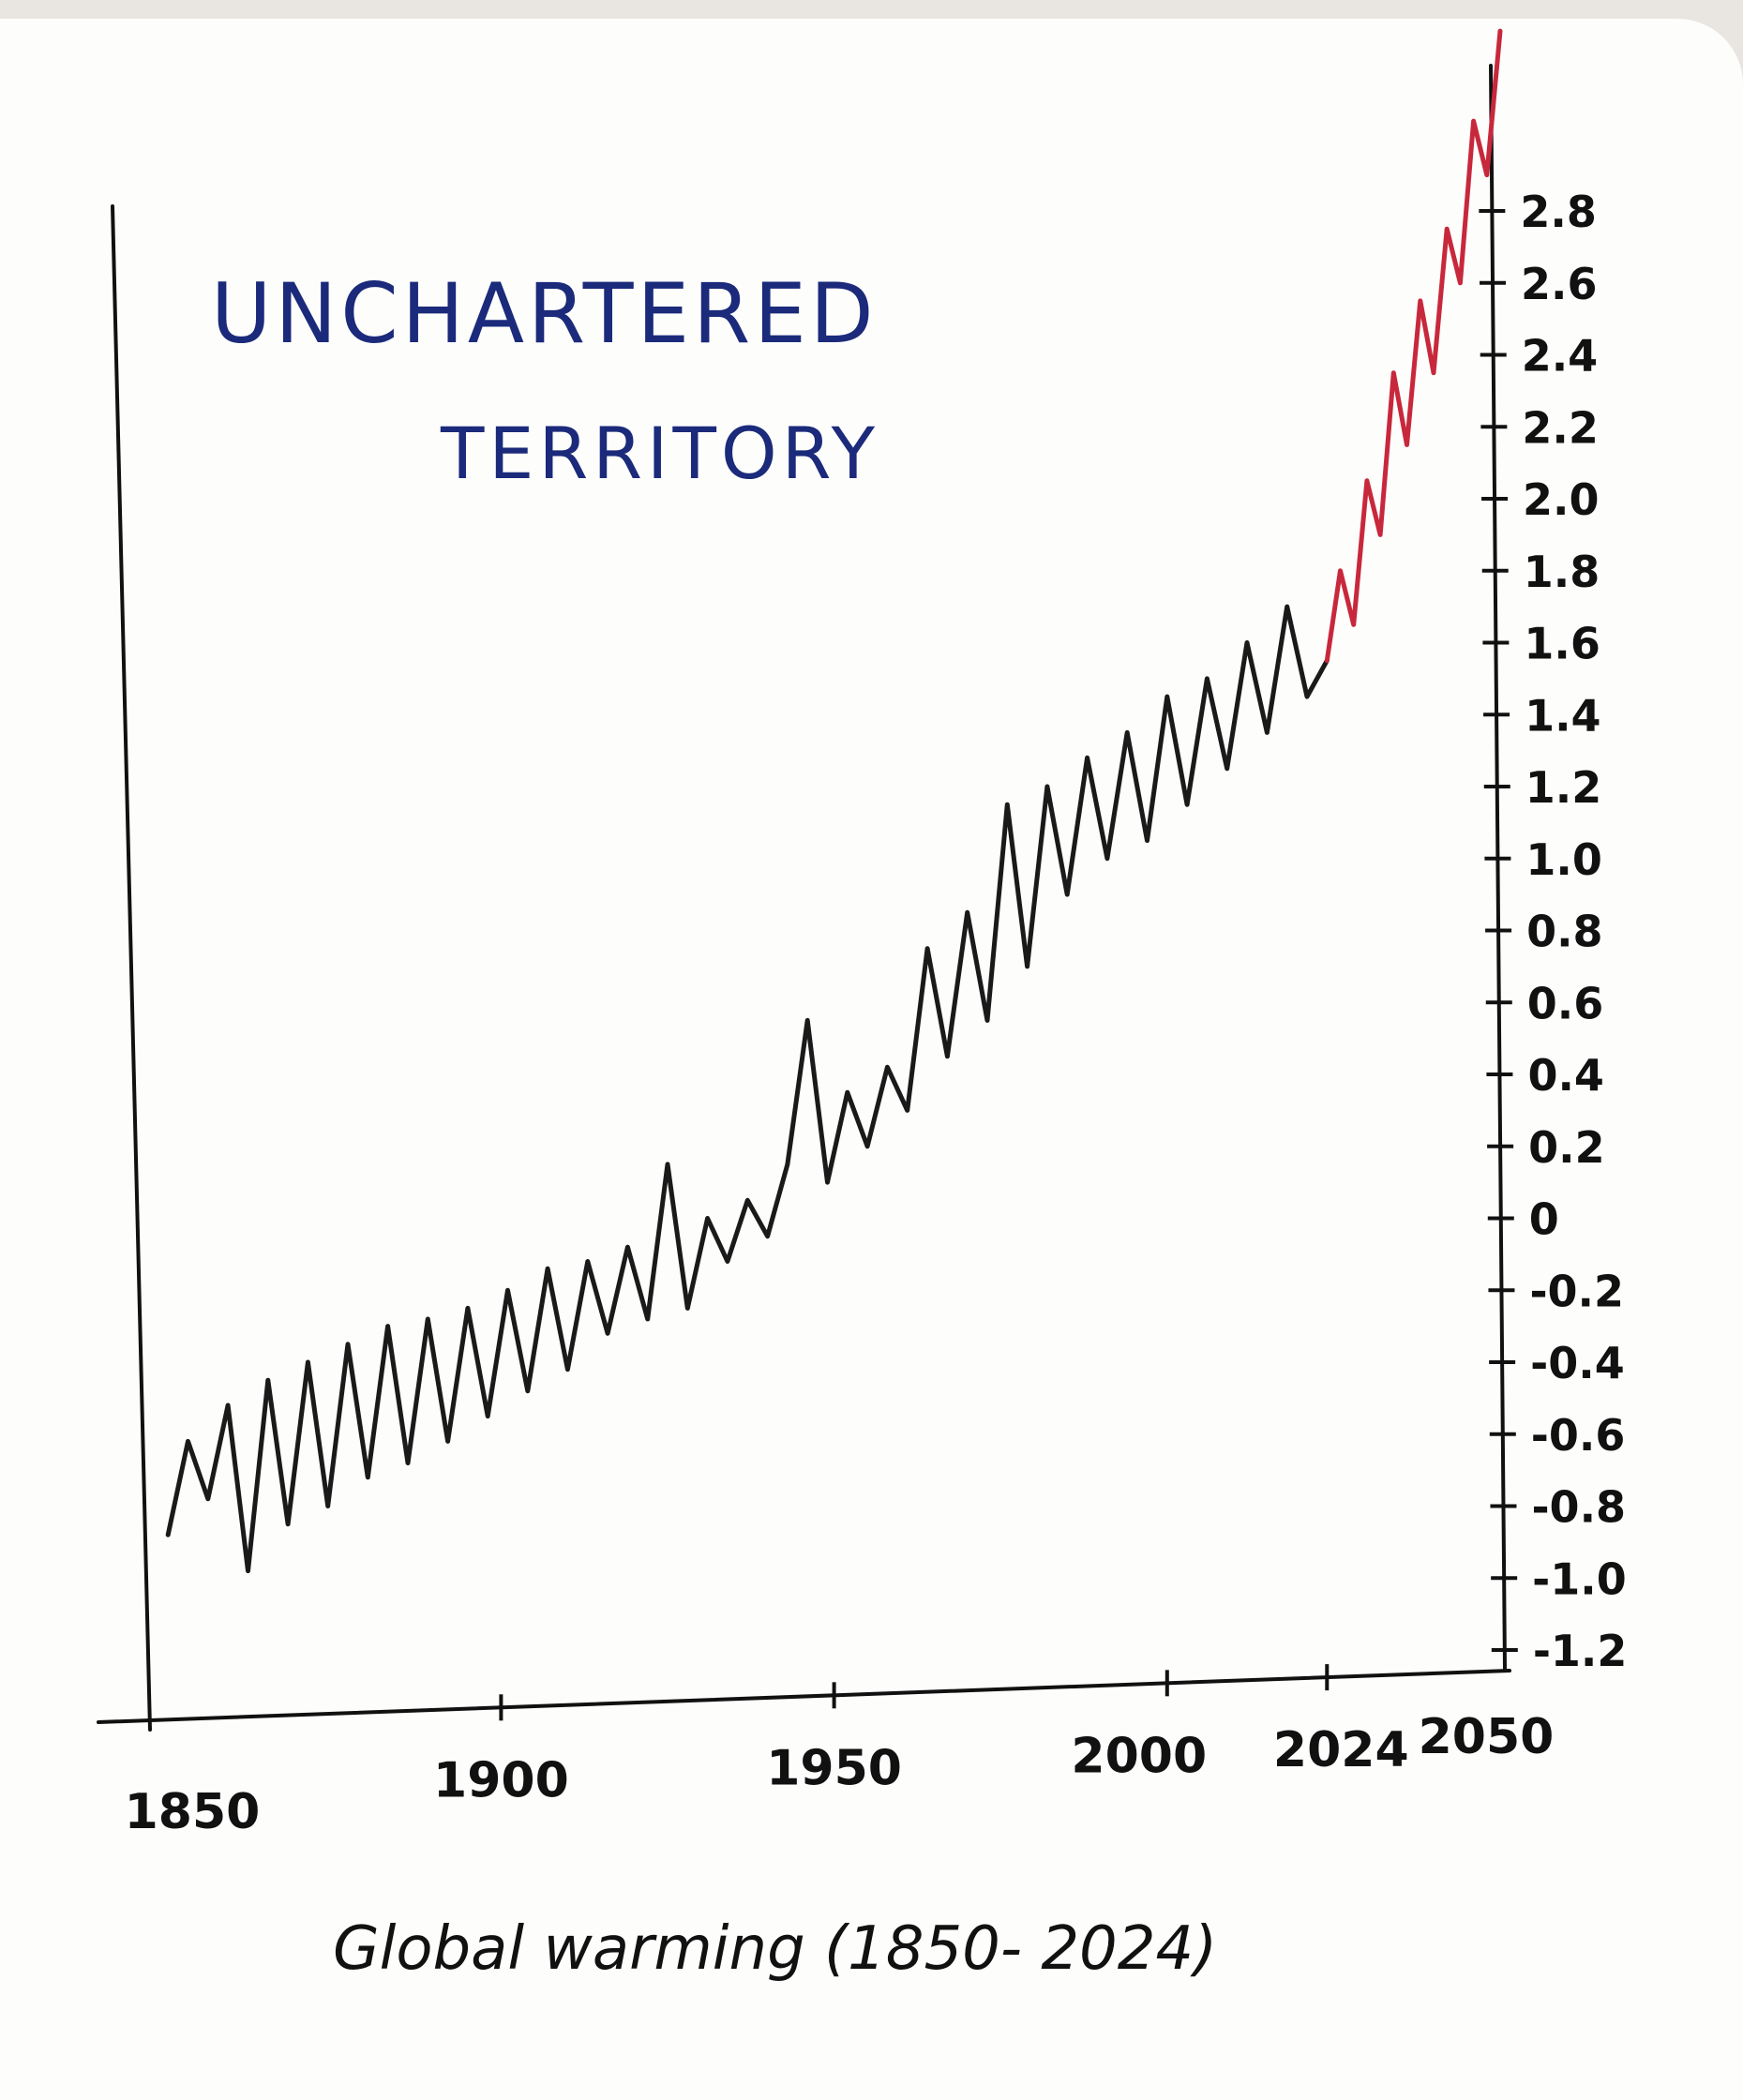 This screenshot has height=2100, width=1743. What do you see at coordinates (775, 1949) in the screenshot?
I see `x-axis-label: Global warming (1850- 2024)` at bounding box center [775, 1949].